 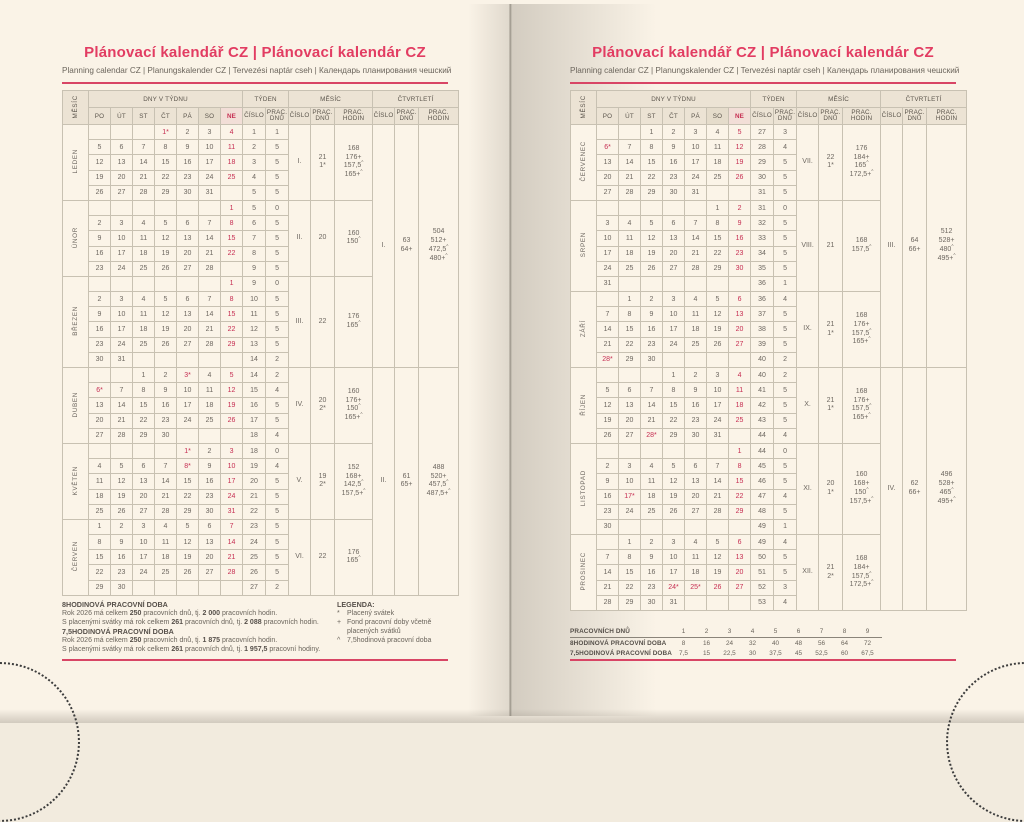 I want to click on date-cell: 26, so click(x=607, y=435).